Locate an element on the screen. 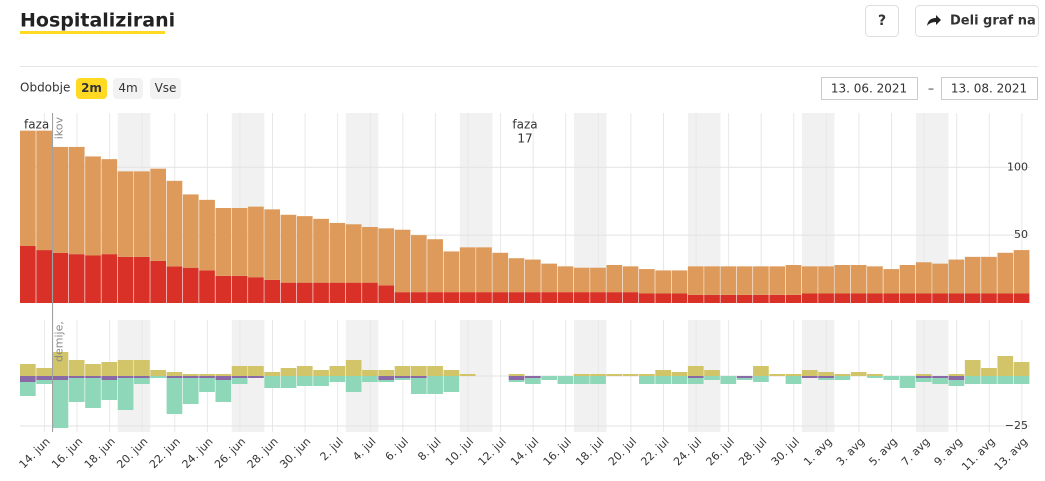 This screenshot has width=1045, height=481. x-tick-label: 24. jul is located at coordinates (687, 451).